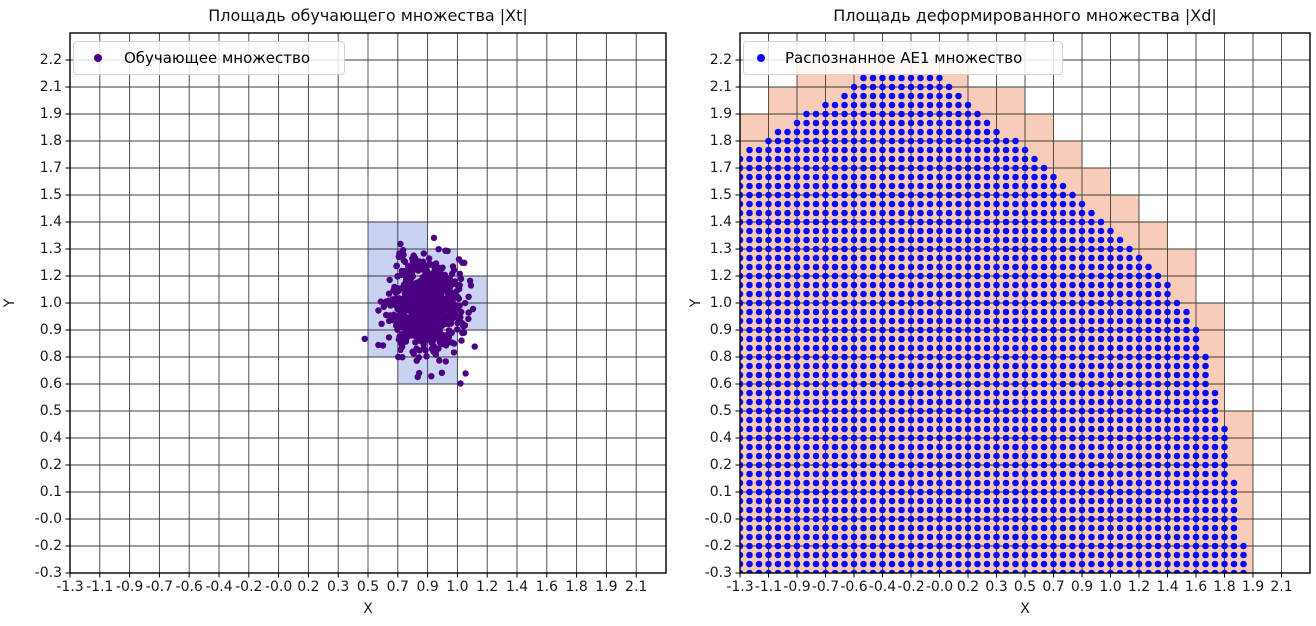  I want to click on legend: Обучающее множество, so click(209, 58).